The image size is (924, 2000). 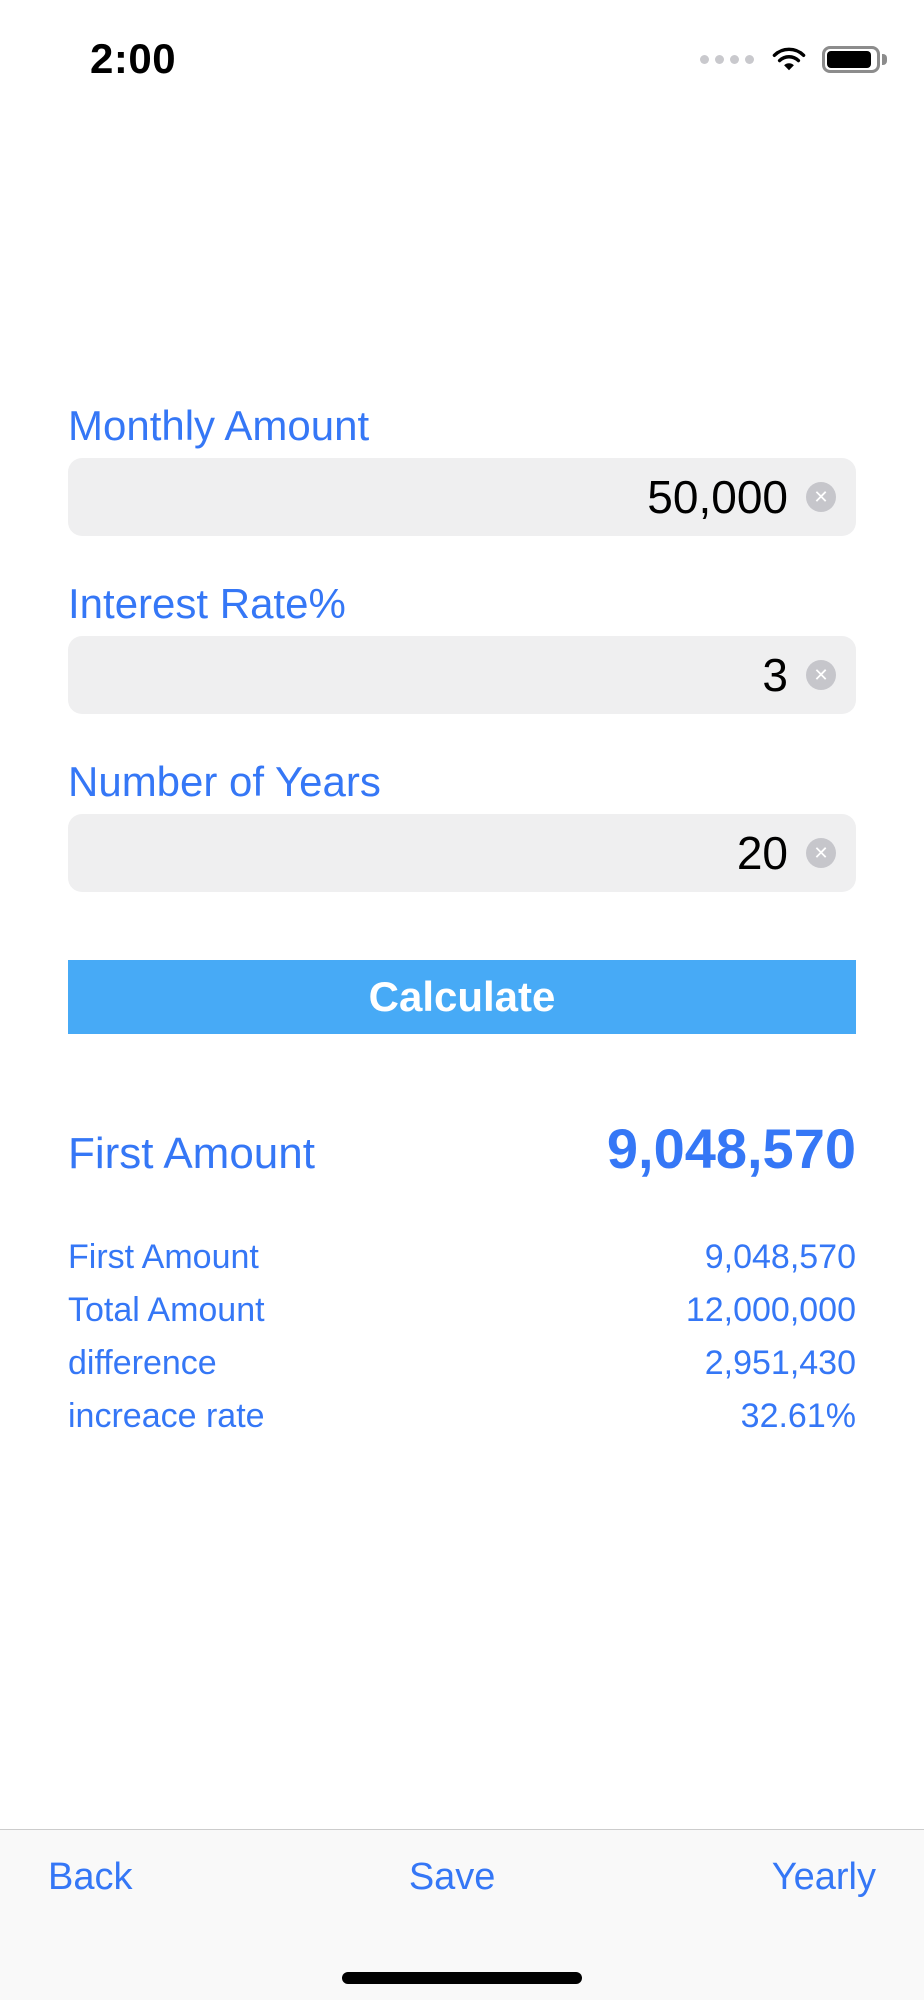 What do you see at coordinates (452, 1877) in the screenshot?
I see `save-button: Save` at bounding box center [452, 1877].